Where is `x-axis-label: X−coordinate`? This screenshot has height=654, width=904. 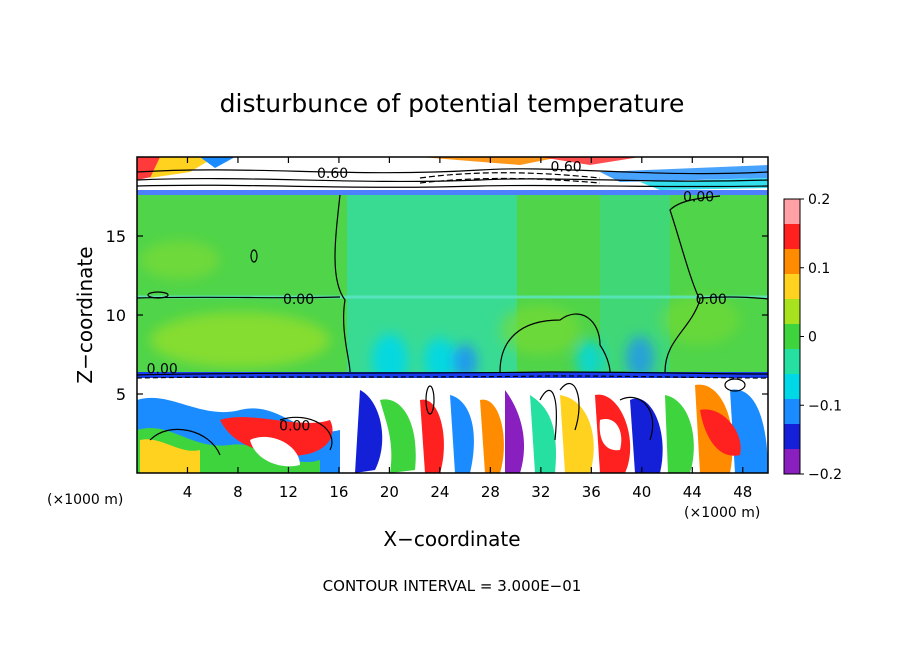
x-axis-label: X−coordinate is located at coordinates (451, 539).